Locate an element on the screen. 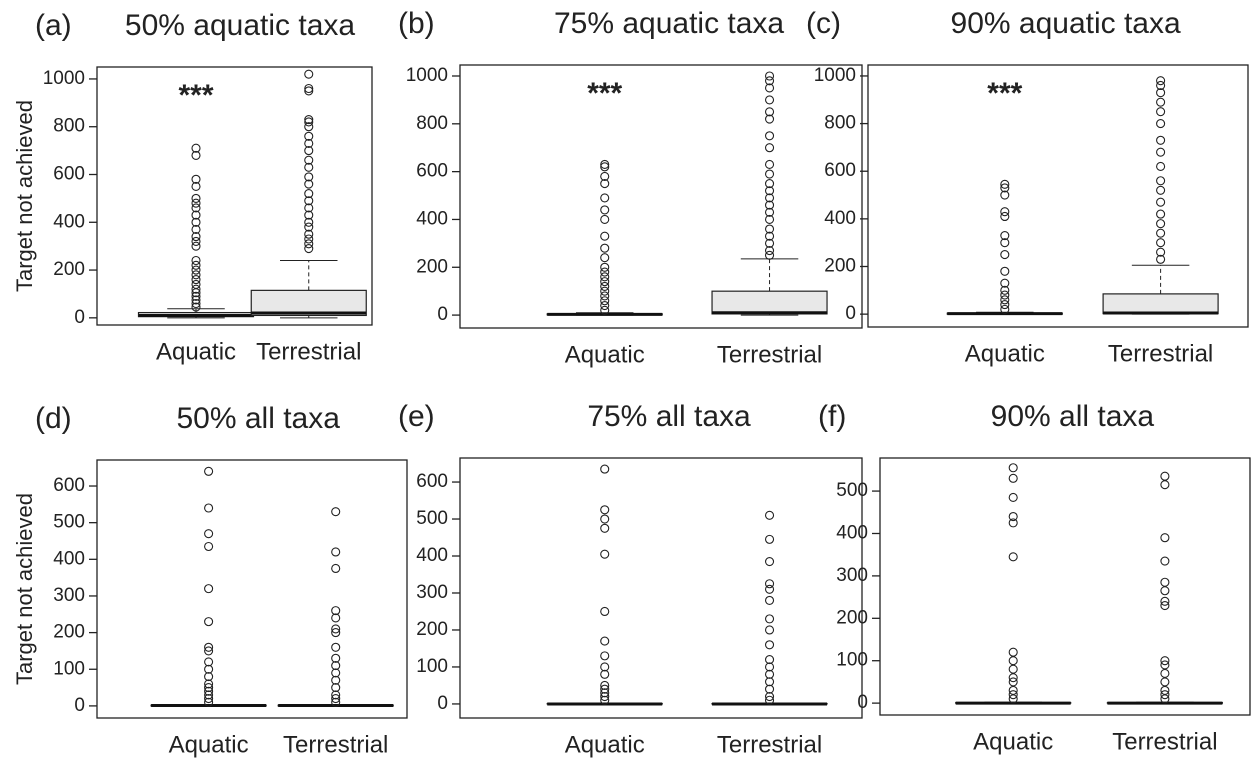 This screenshot has height=759, width=1252. x-tick-label: Terrestrial is located at coordinates (1160, 353).